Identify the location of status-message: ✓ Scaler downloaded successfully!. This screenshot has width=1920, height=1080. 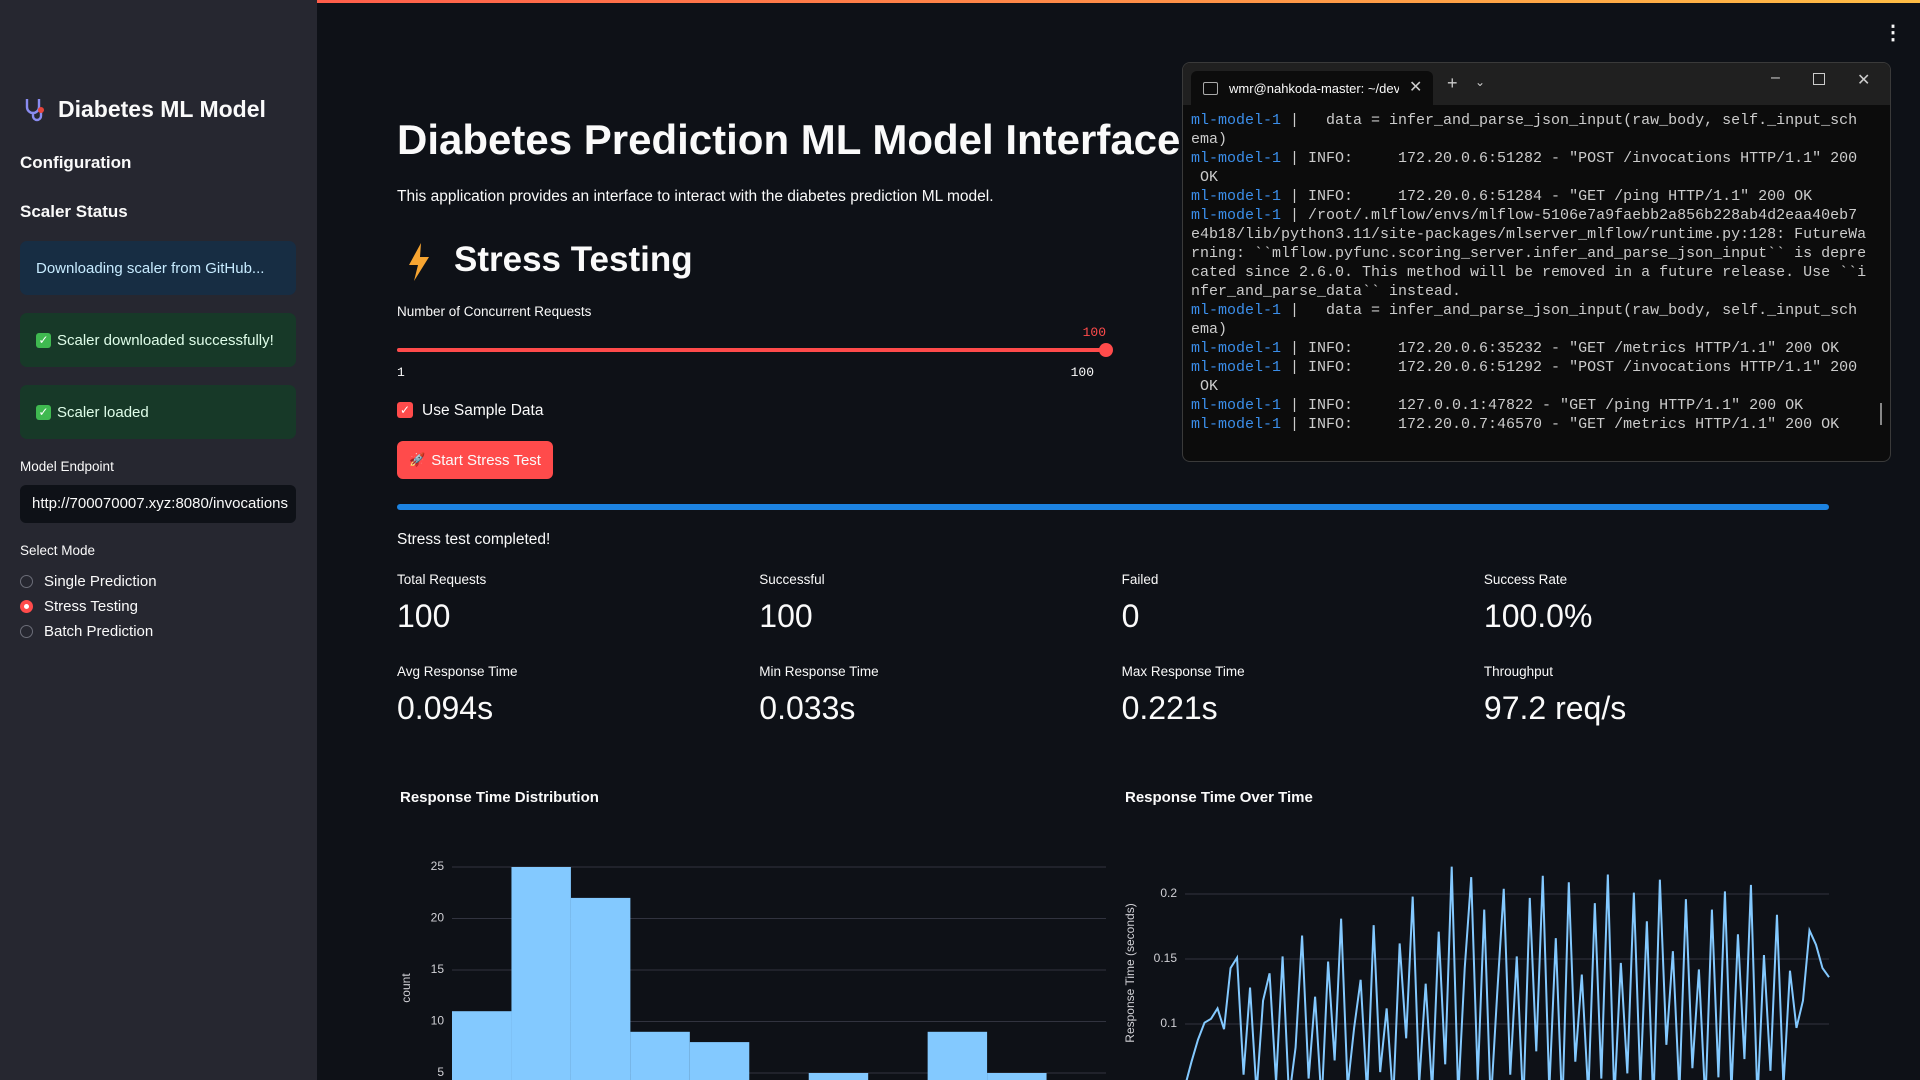
(158, 340).